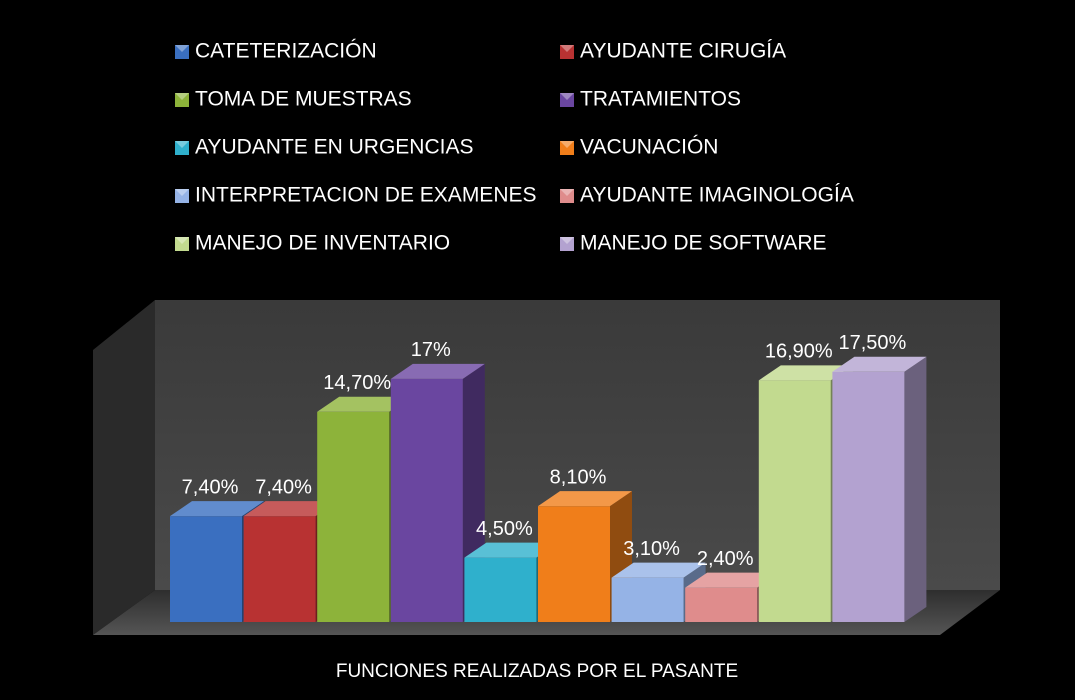 The width and height of the screenshot is (1075, 700). I want to click on value-label: 3,10%, so click(651, 549).